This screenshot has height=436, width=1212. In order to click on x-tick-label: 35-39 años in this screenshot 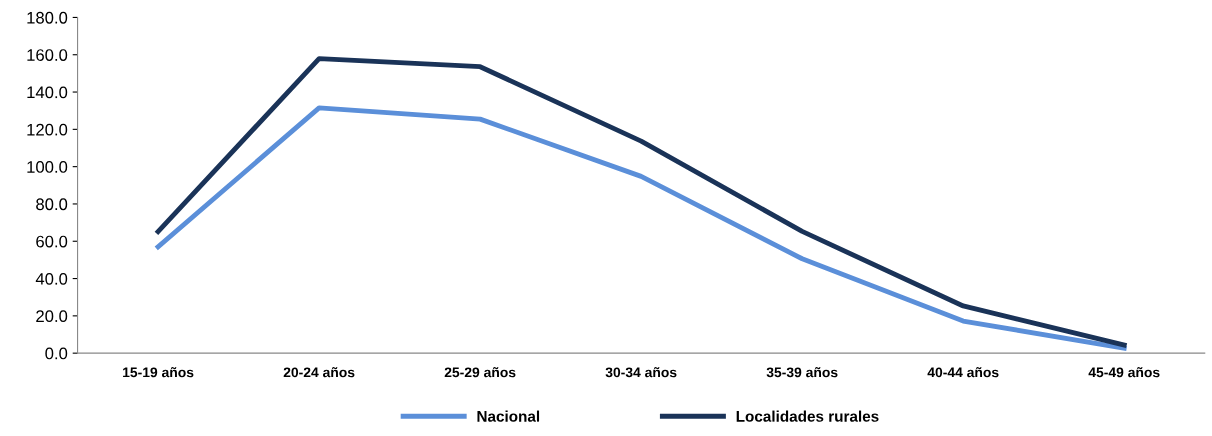, I will do `click(802, 372)`.